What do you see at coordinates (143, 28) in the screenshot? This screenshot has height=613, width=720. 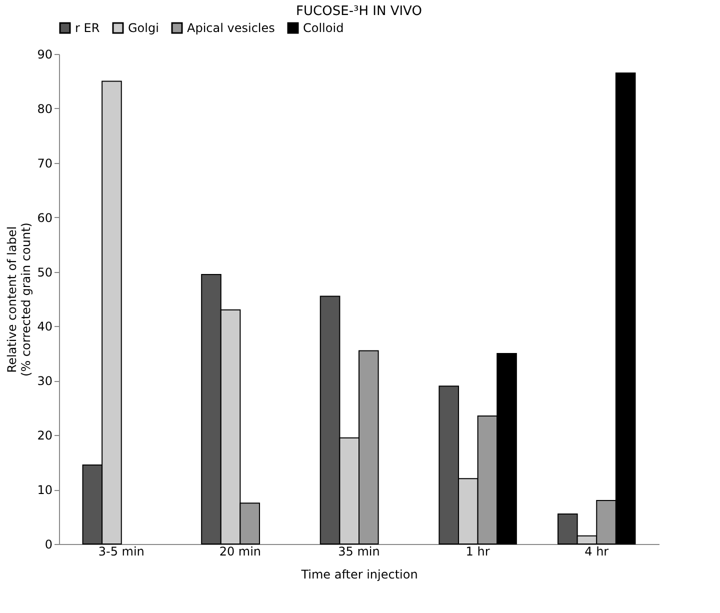 I see `legend-label: Golgi` at bounding box center [143, 28].